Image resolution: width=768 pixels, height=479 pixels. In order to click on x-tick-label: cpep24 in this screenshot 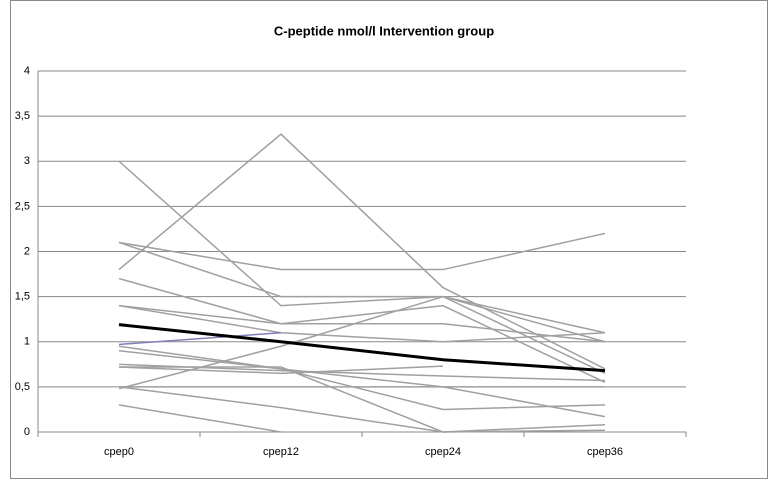, I will do `click(443, 452)`.